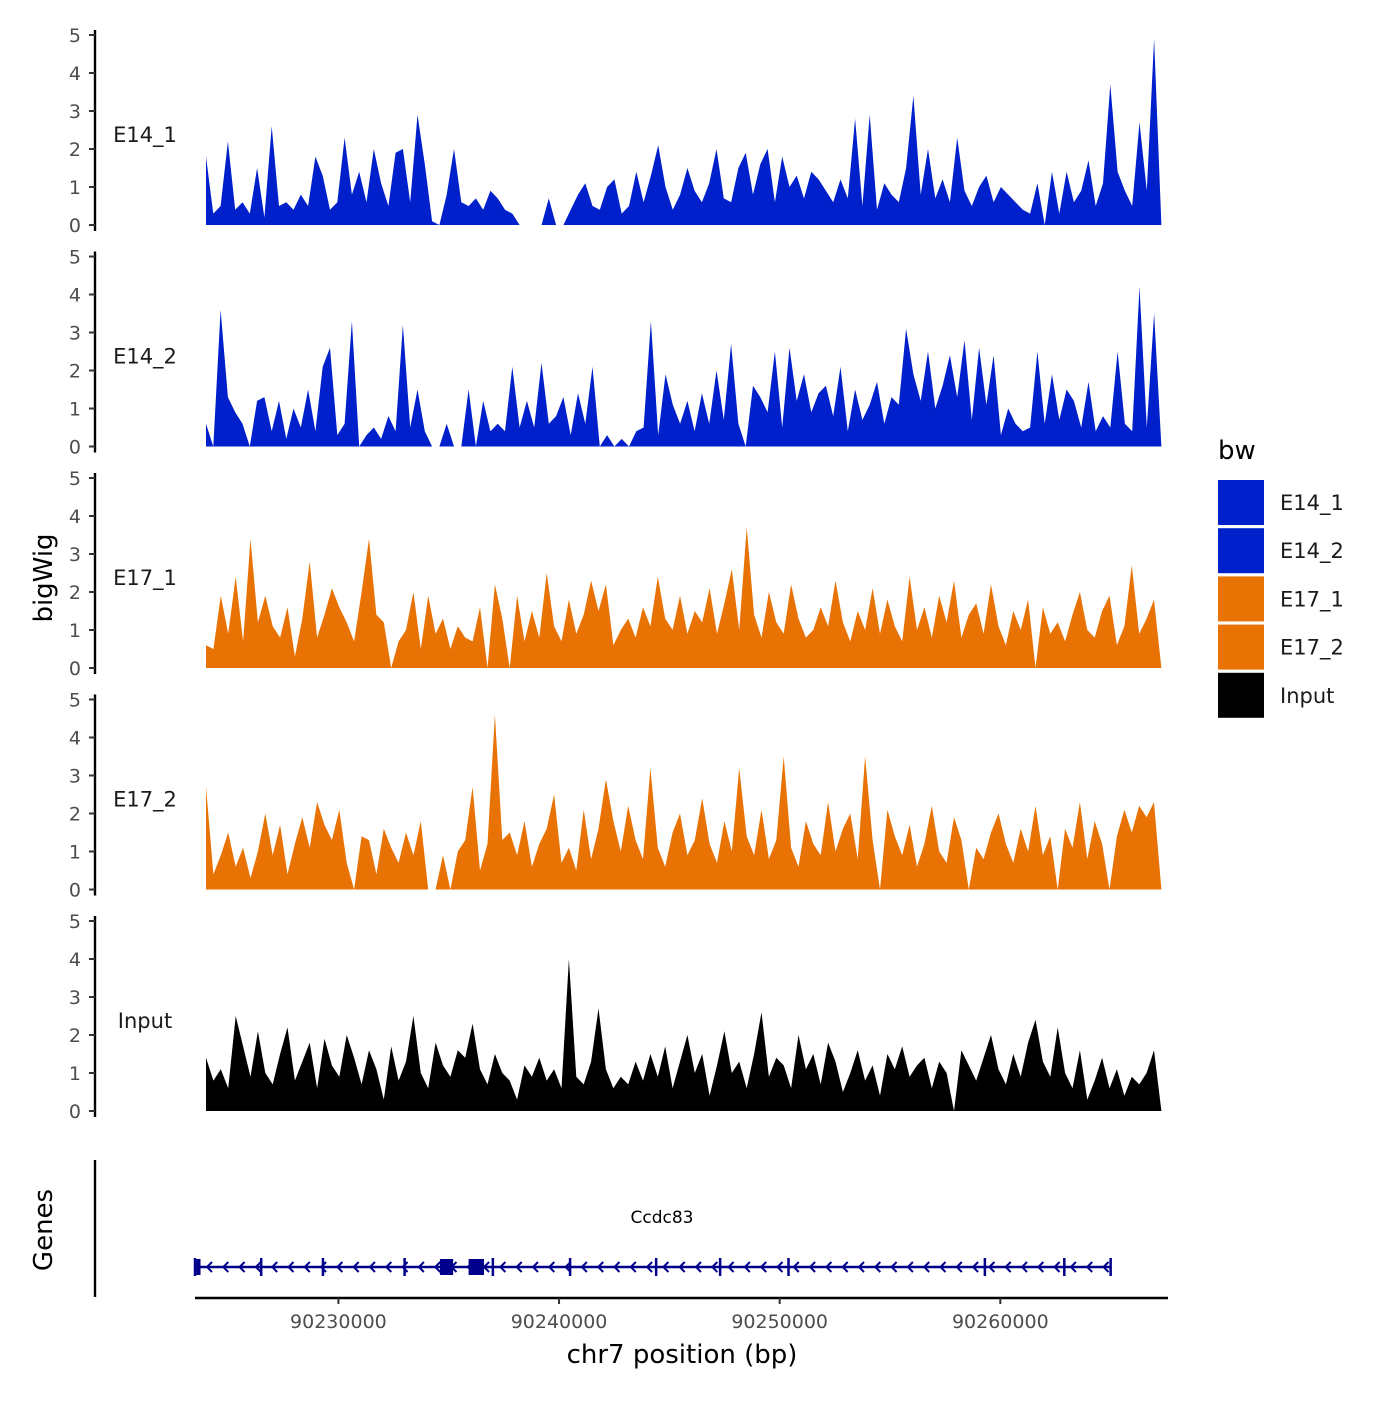  Describe the element at coordinates (44, 577) in the screenshot. I see `y-axis-title: bigWig` at that location.